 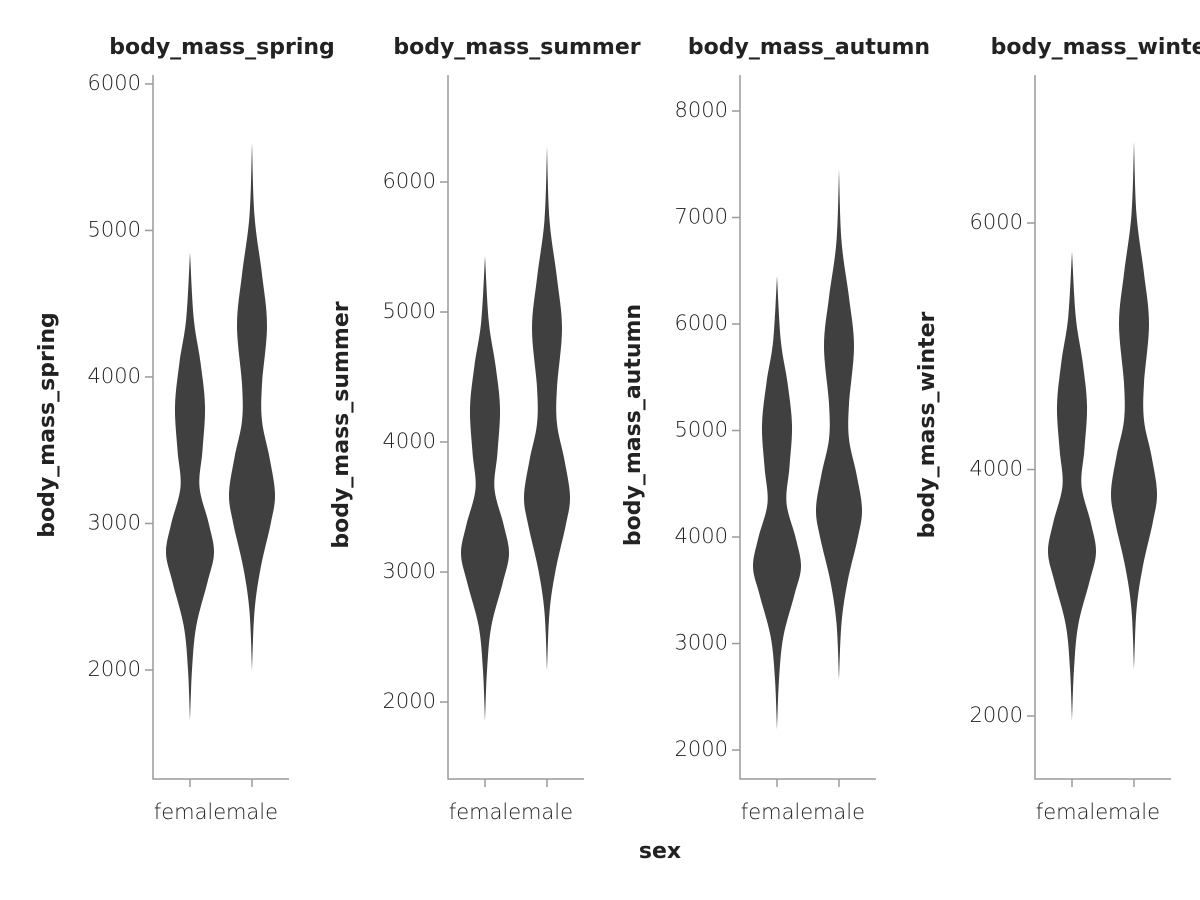 What do you see at coordinates (660, 851) in the screenshot?
I see `x-axis-label: sex` at bounding box center [660, 851].